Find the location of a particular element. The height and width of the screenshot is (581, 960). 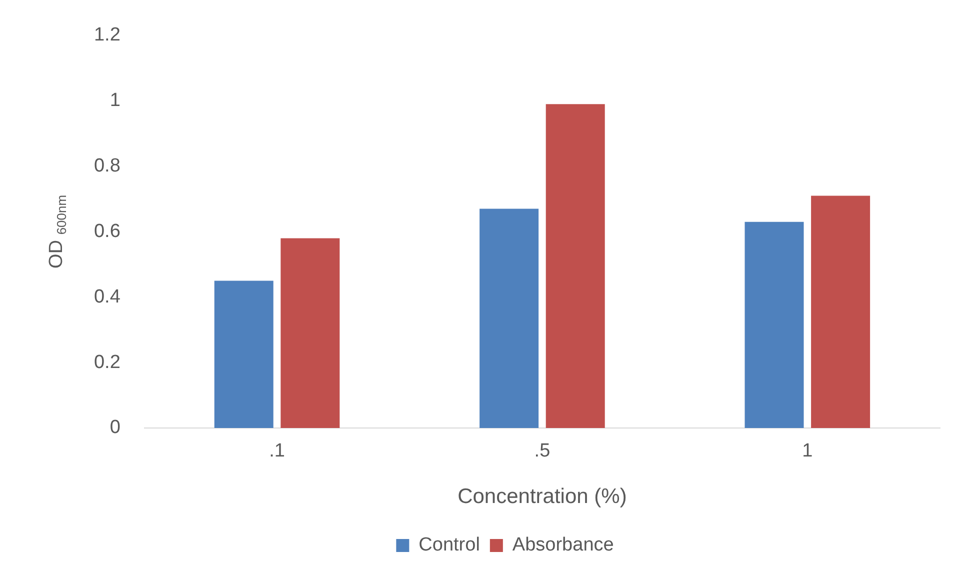

legend-label: Control is located at coordinates (449, 545).